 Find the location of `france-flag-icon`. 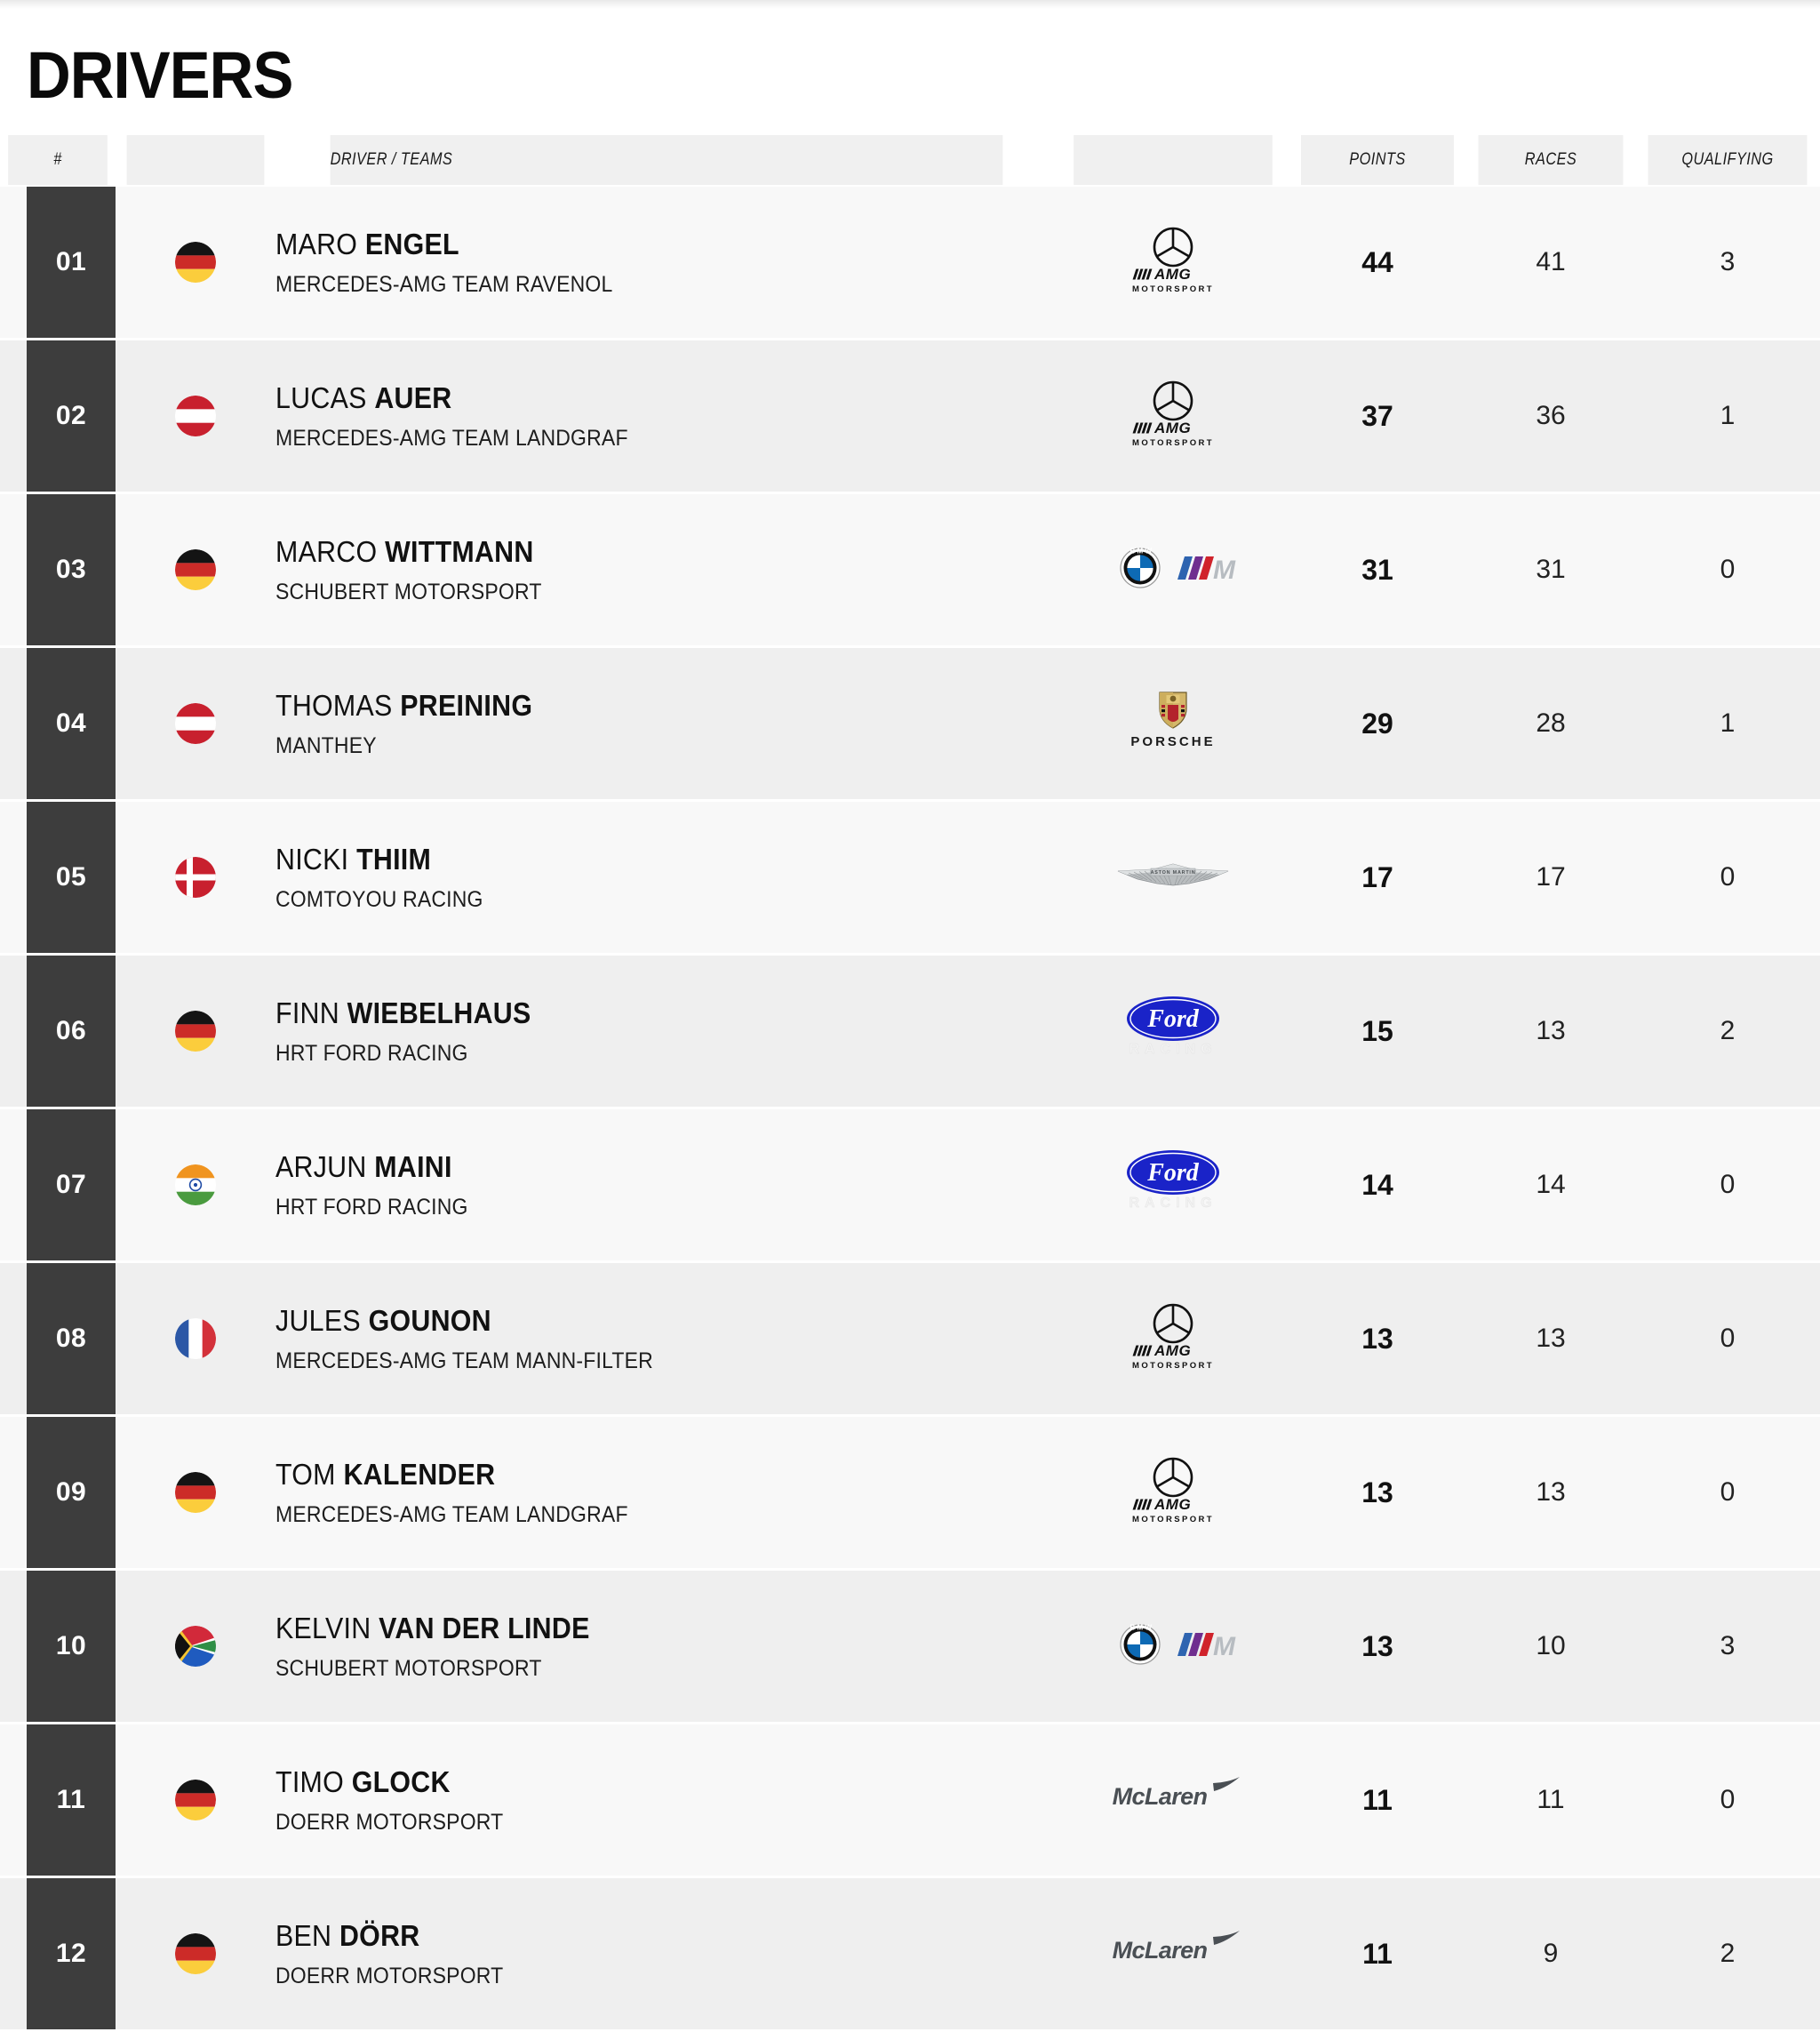

france-flag-icon is located at coordinates (195, 1338).